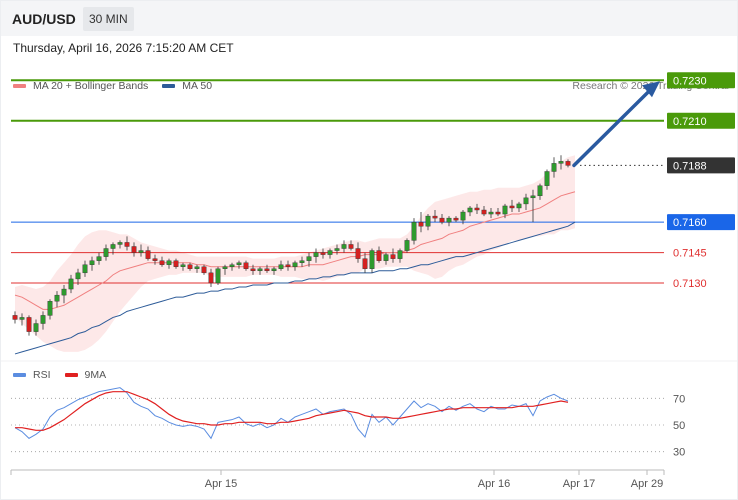 This screenshot has width=738, height=500. What do you see at coordinates (690, 254) in the screenshot?
I see `level-label-0-7145: 0.7145` at bounding box center [690, 254].